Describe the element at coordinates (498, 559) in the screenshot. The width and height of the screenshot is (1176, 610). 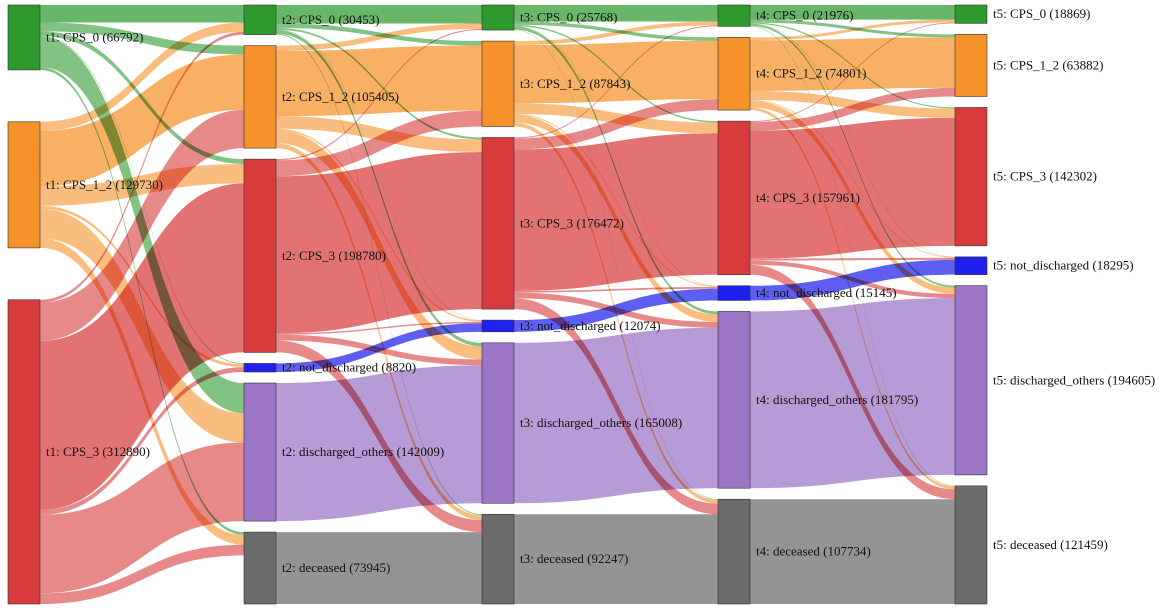
I see `node-t3-deceased` at that location.